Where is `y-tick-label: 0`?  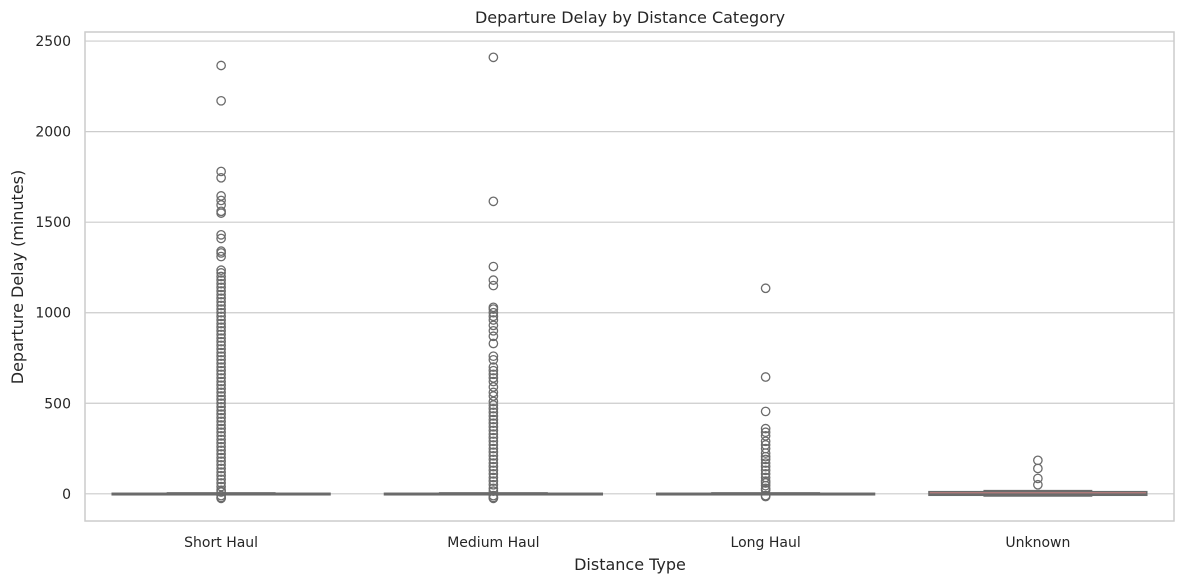
y-tick-label: 0 is located at coordinates (66, 495).